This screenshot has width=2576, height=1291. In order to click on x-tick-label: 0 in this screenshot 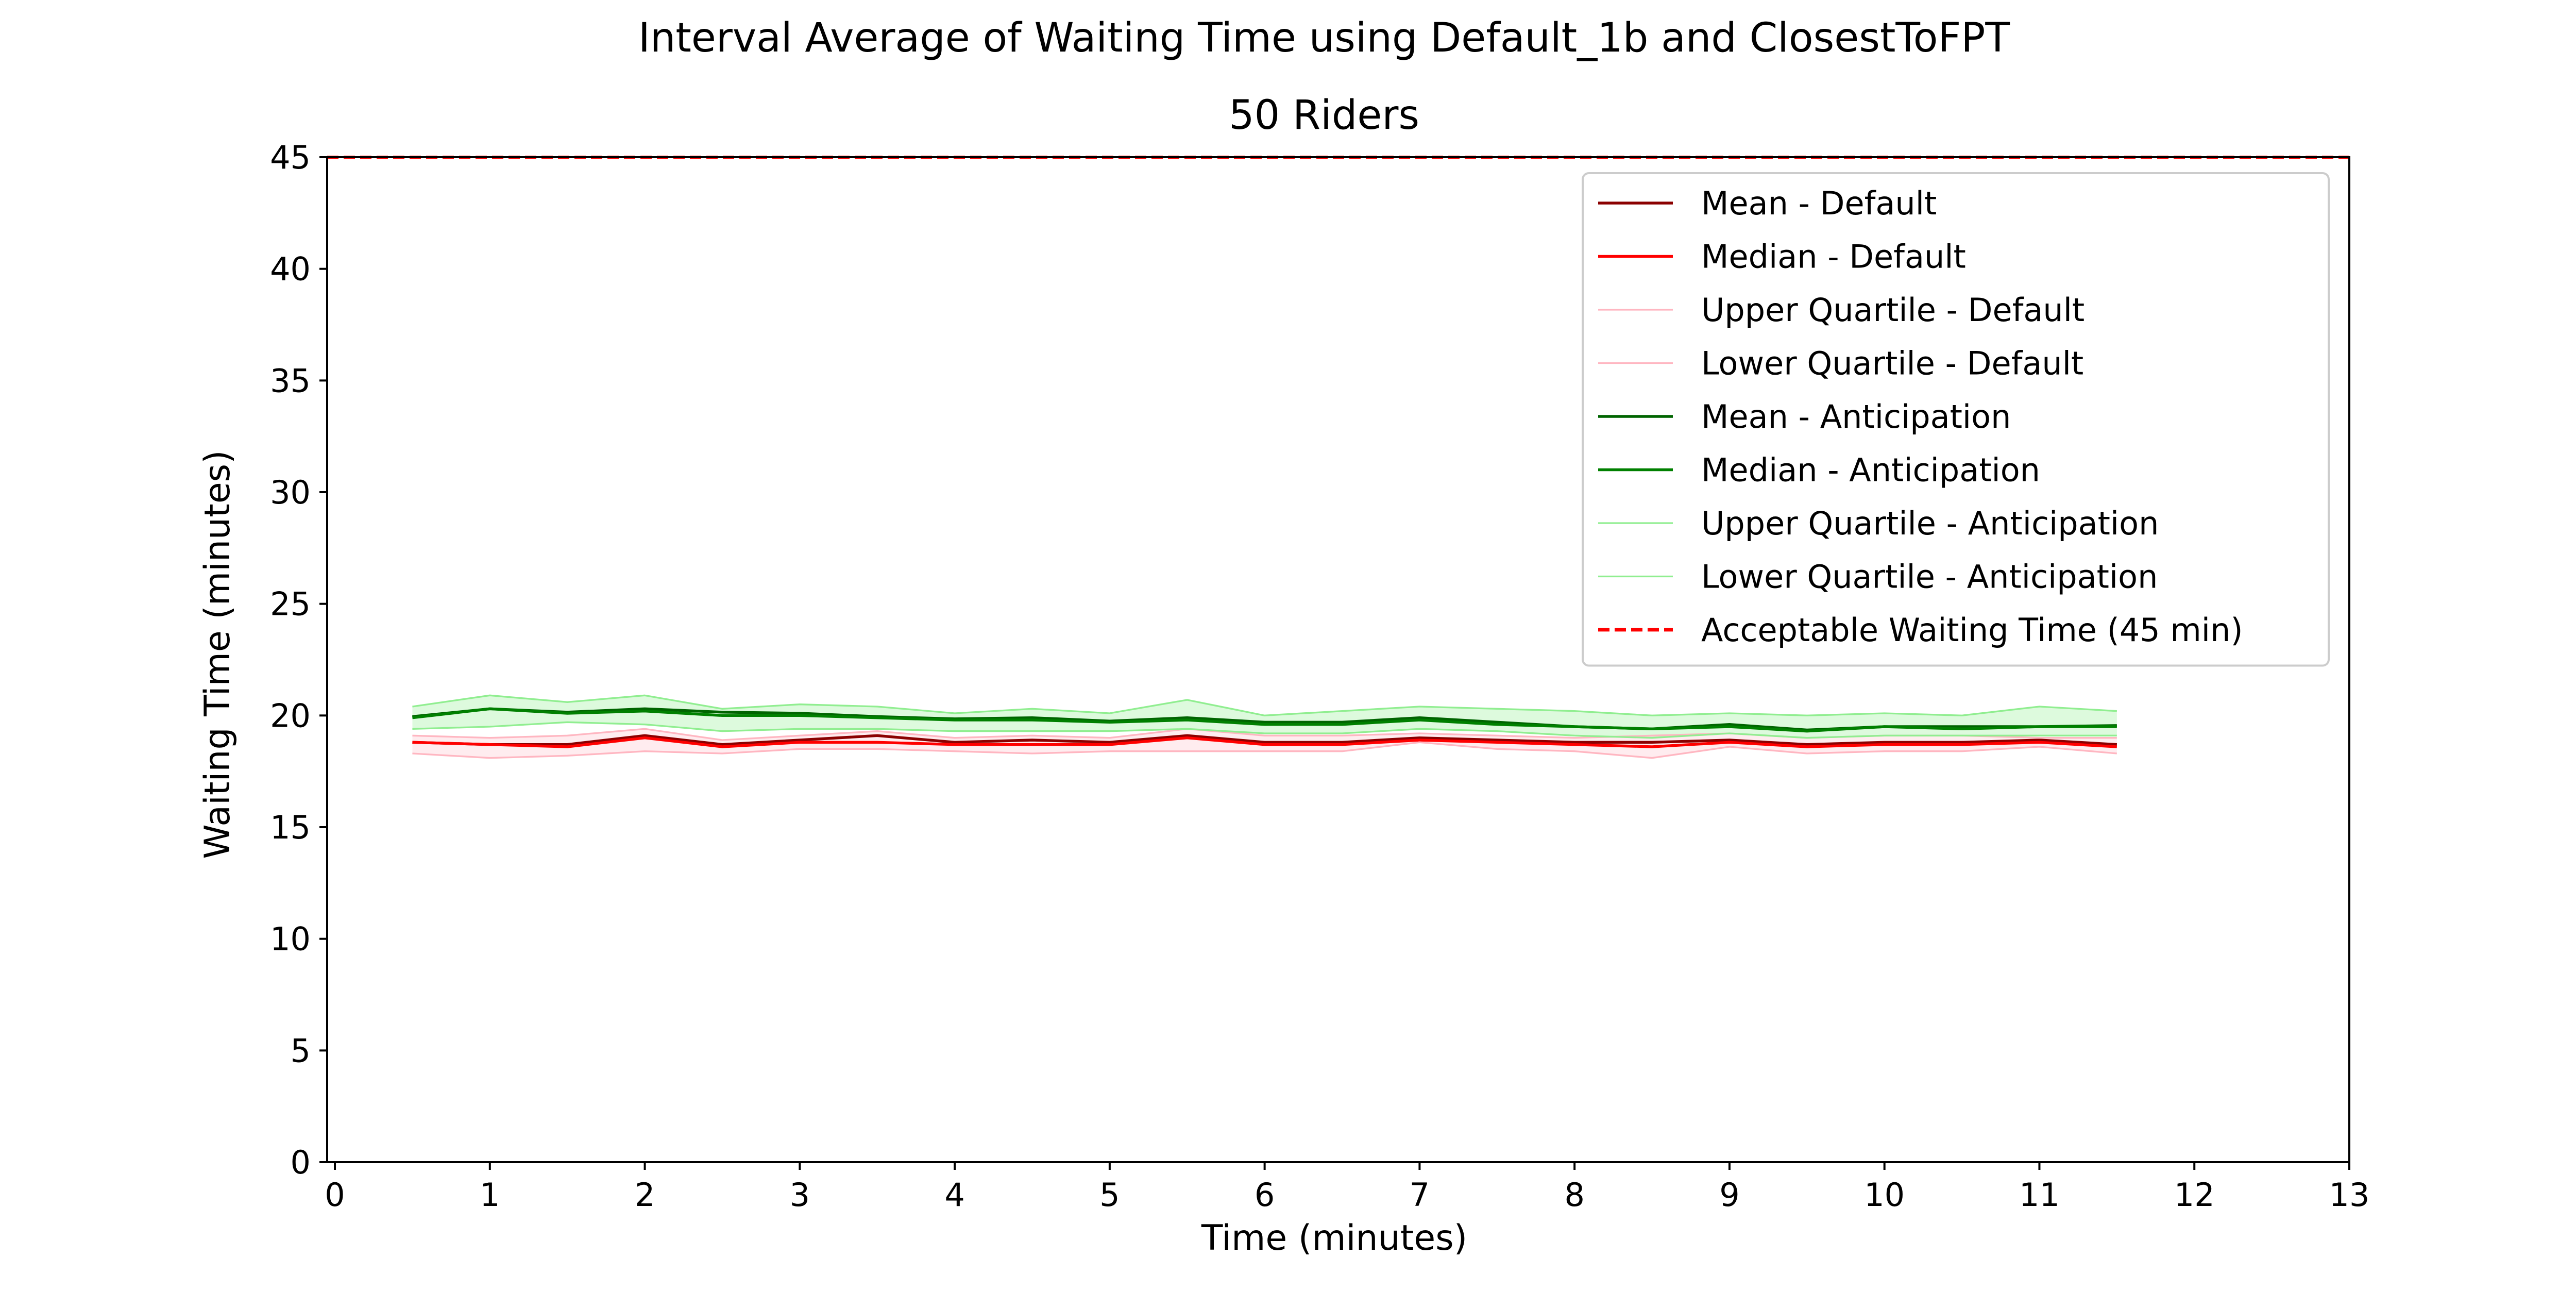, I will do `click(335, 1195)`.